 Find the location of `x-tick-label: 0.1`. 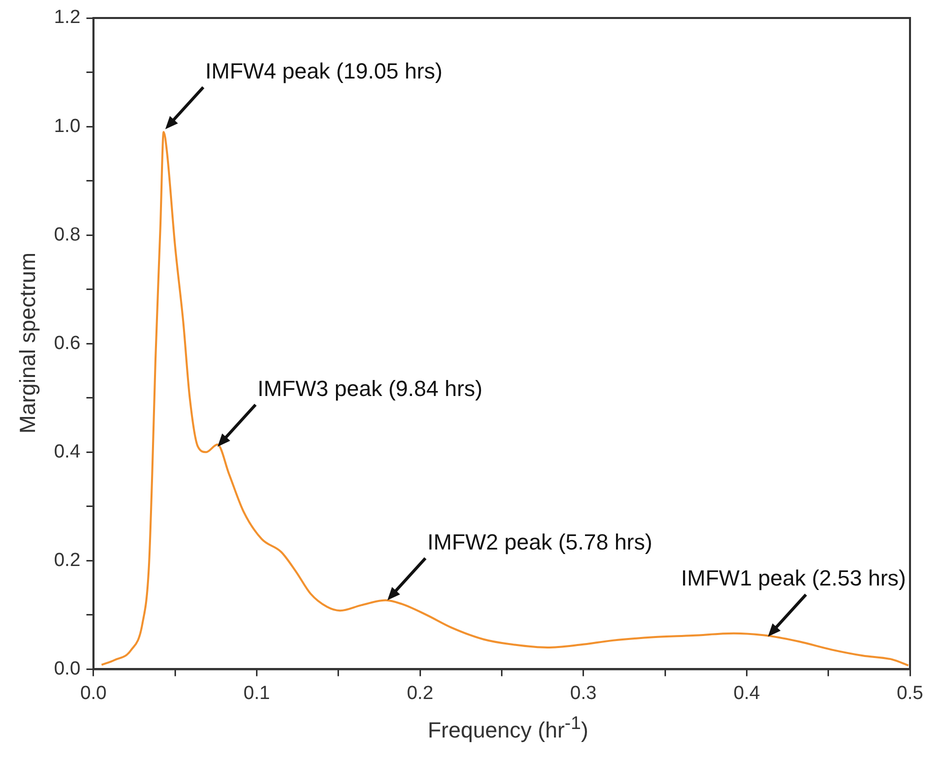

x-tick-label: 0.1 is located at coordinates (257, 693).